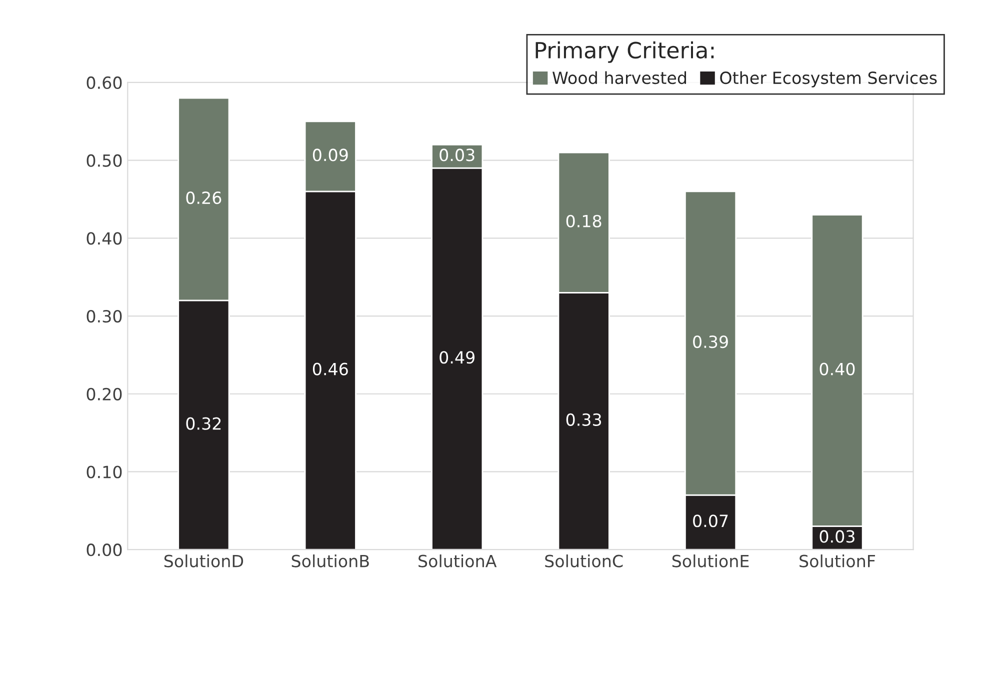 The height and width of the screenshot is (687, 982). What do you see at coordinates (330, 155) in the screenshot?
I see `data-label: 0.09` at bounding box center [330, 155].